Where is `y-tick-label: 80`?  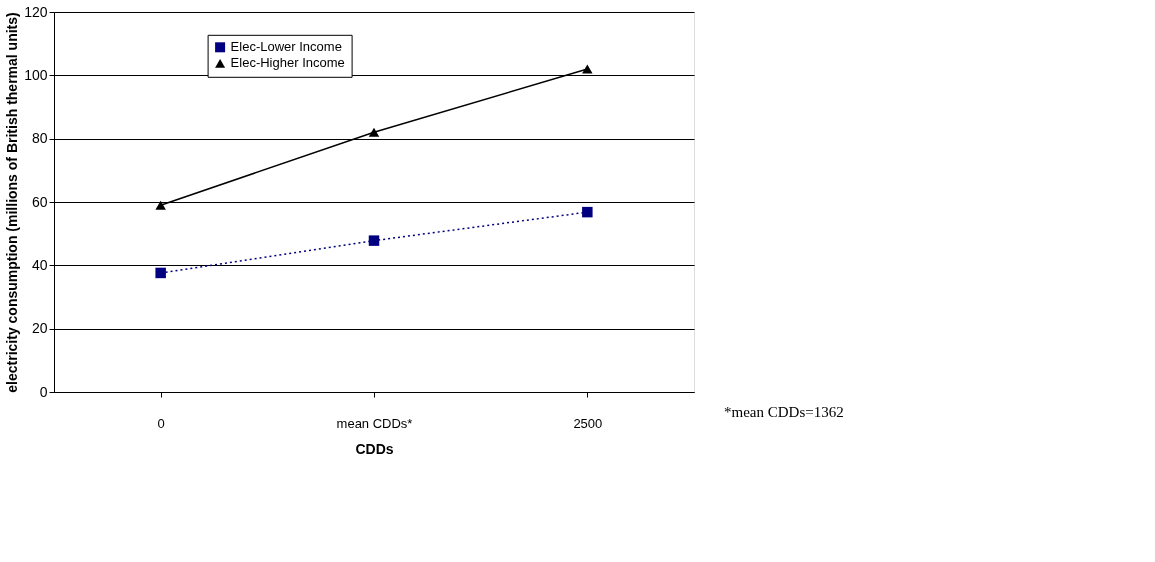
y-tick-label: 80 is located at coordinates (39, 138).